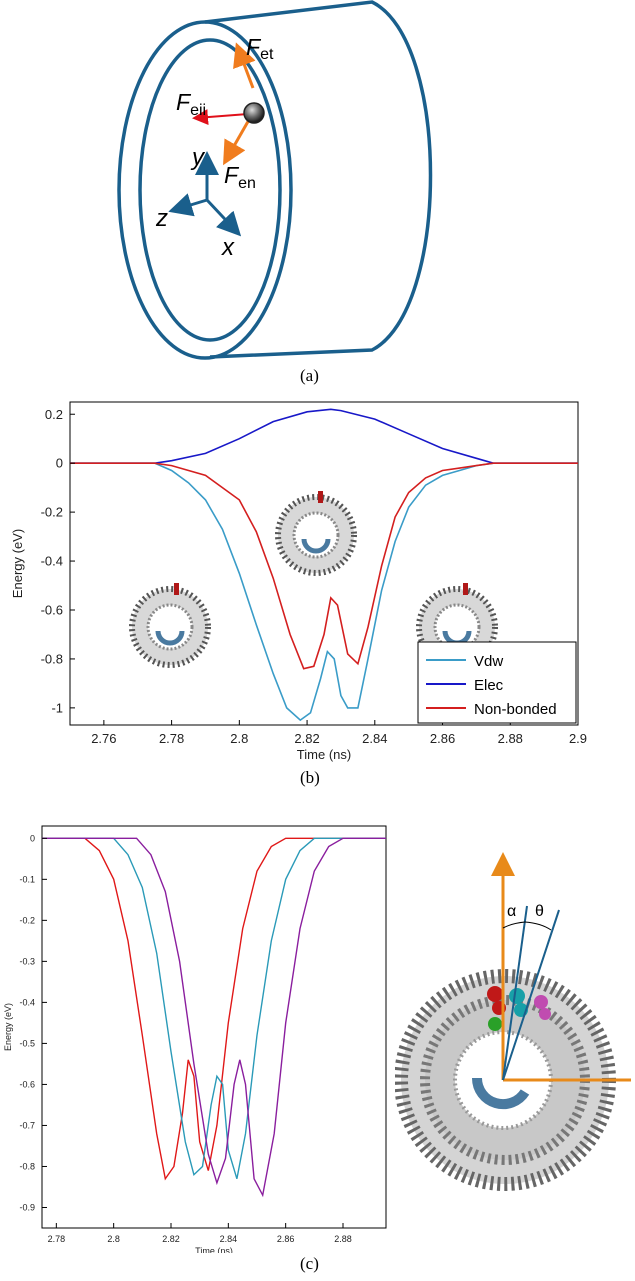  I want to click on nanotube-inset-left, so click(170, 625).